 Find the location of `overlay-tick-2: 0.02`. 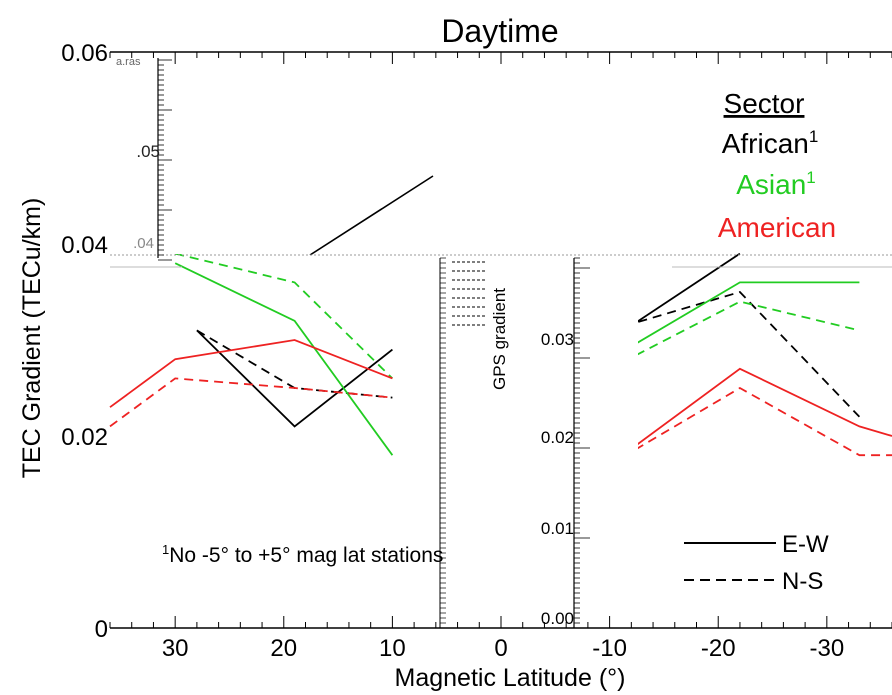

overlay-tick-2: 0.02 is located at coordinates (557, 437).